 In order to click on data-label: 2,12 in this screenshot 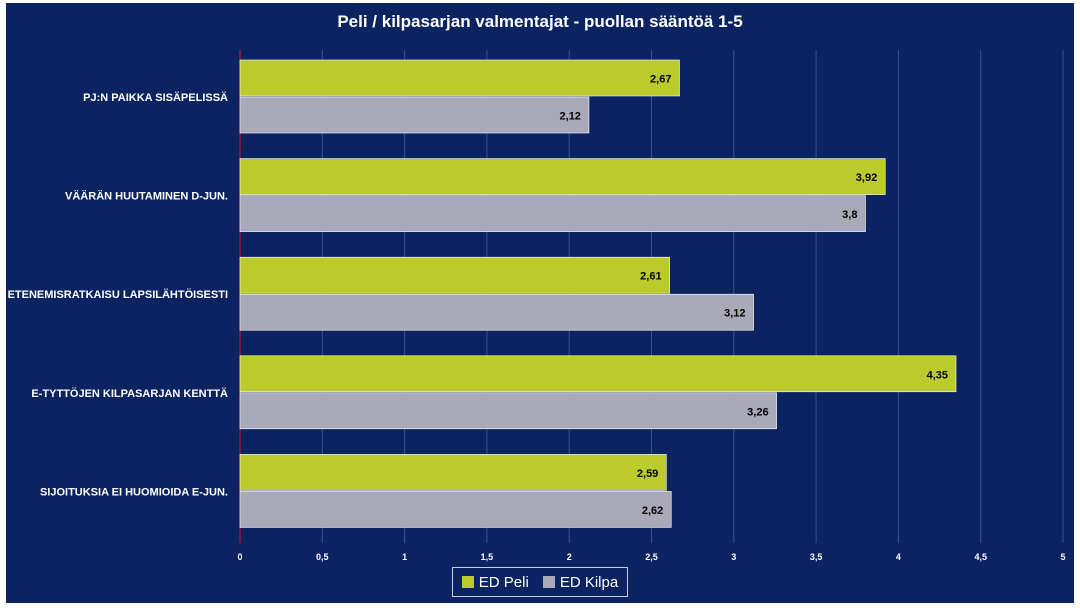, I will do `click(570, 117)`.